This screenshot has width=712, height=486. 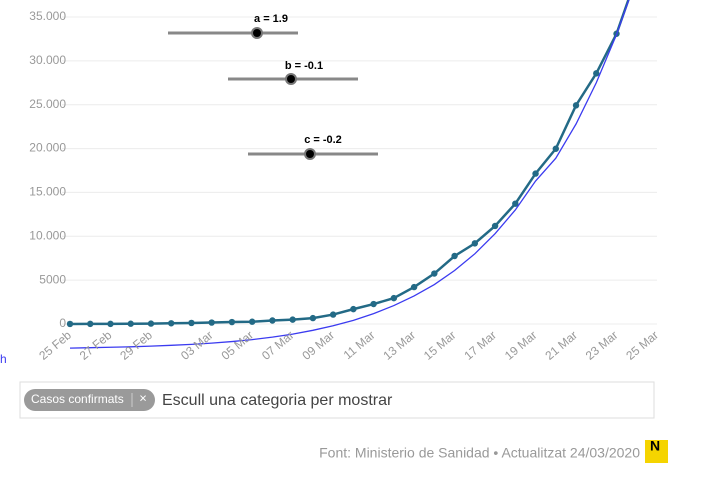 What do you see at coordinates (47, 16) in the screenshot?
I see `y-tick-label: 35.000` at bounding box center [47, 16].